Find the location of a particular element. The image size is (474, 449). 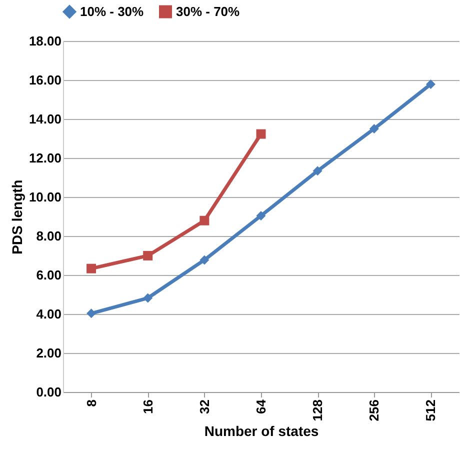

x-axis-title: Number of states is located at coordinates (261, 431).